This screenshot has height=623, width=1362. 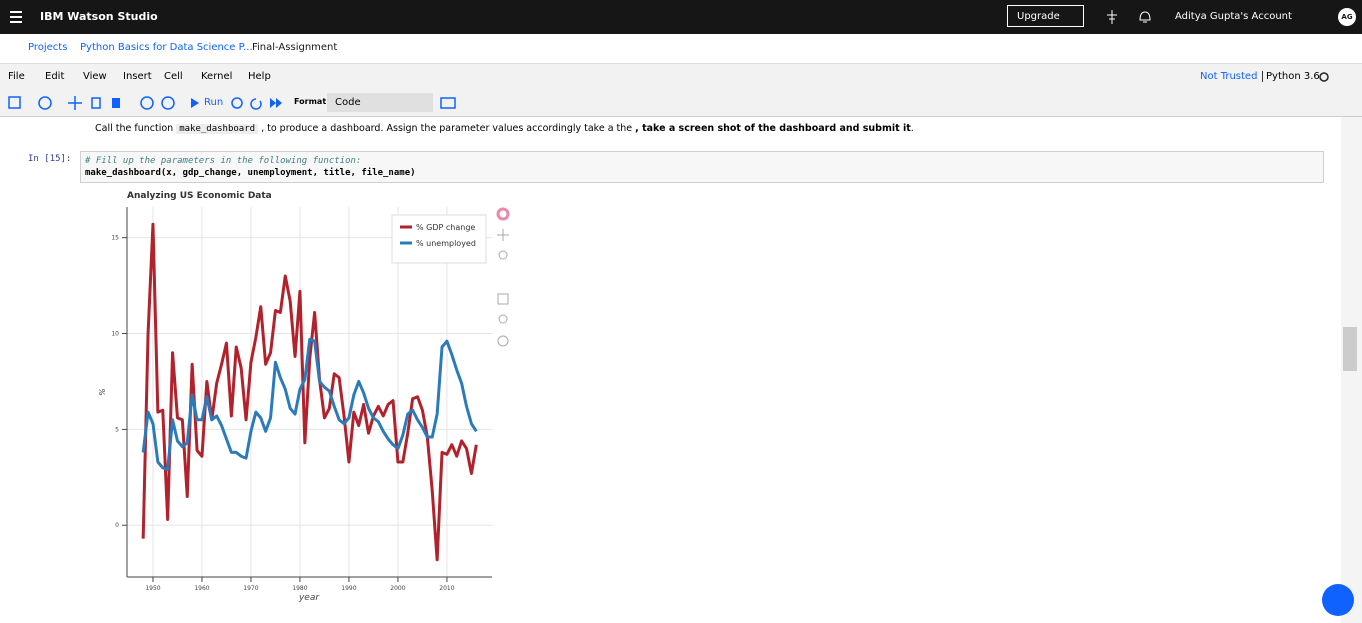 I want to click on menu-item: Insert, so click(x=137, y=76).